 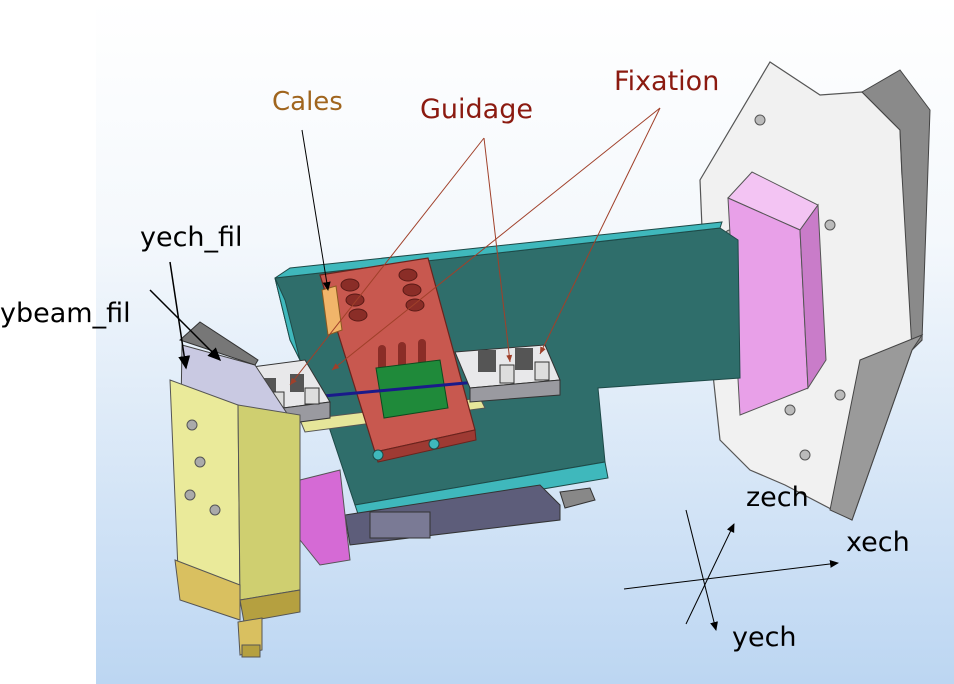 What do you see at coordinates (180, 315) in the screenshot?
I see `yech-fil-arrow` at bounding box center [180, 315].